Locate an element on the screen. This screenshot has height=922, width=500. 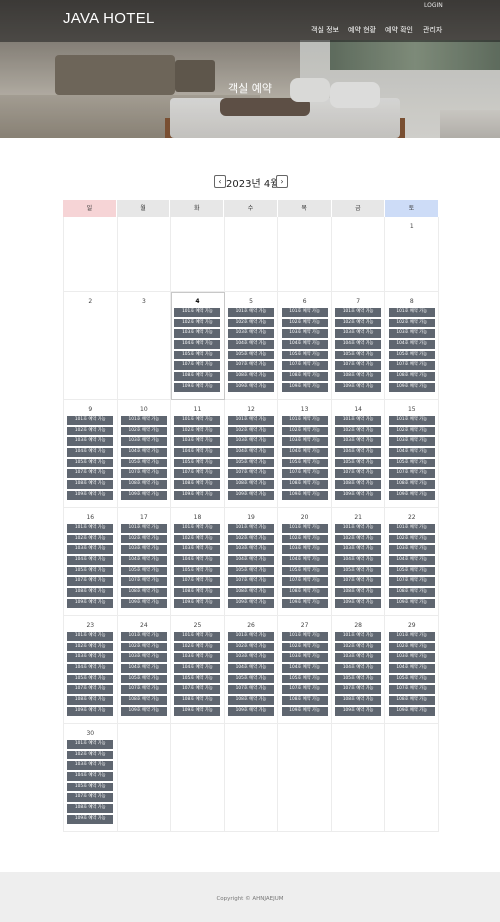
next-month-button: › is located at coordinates (282, 181).